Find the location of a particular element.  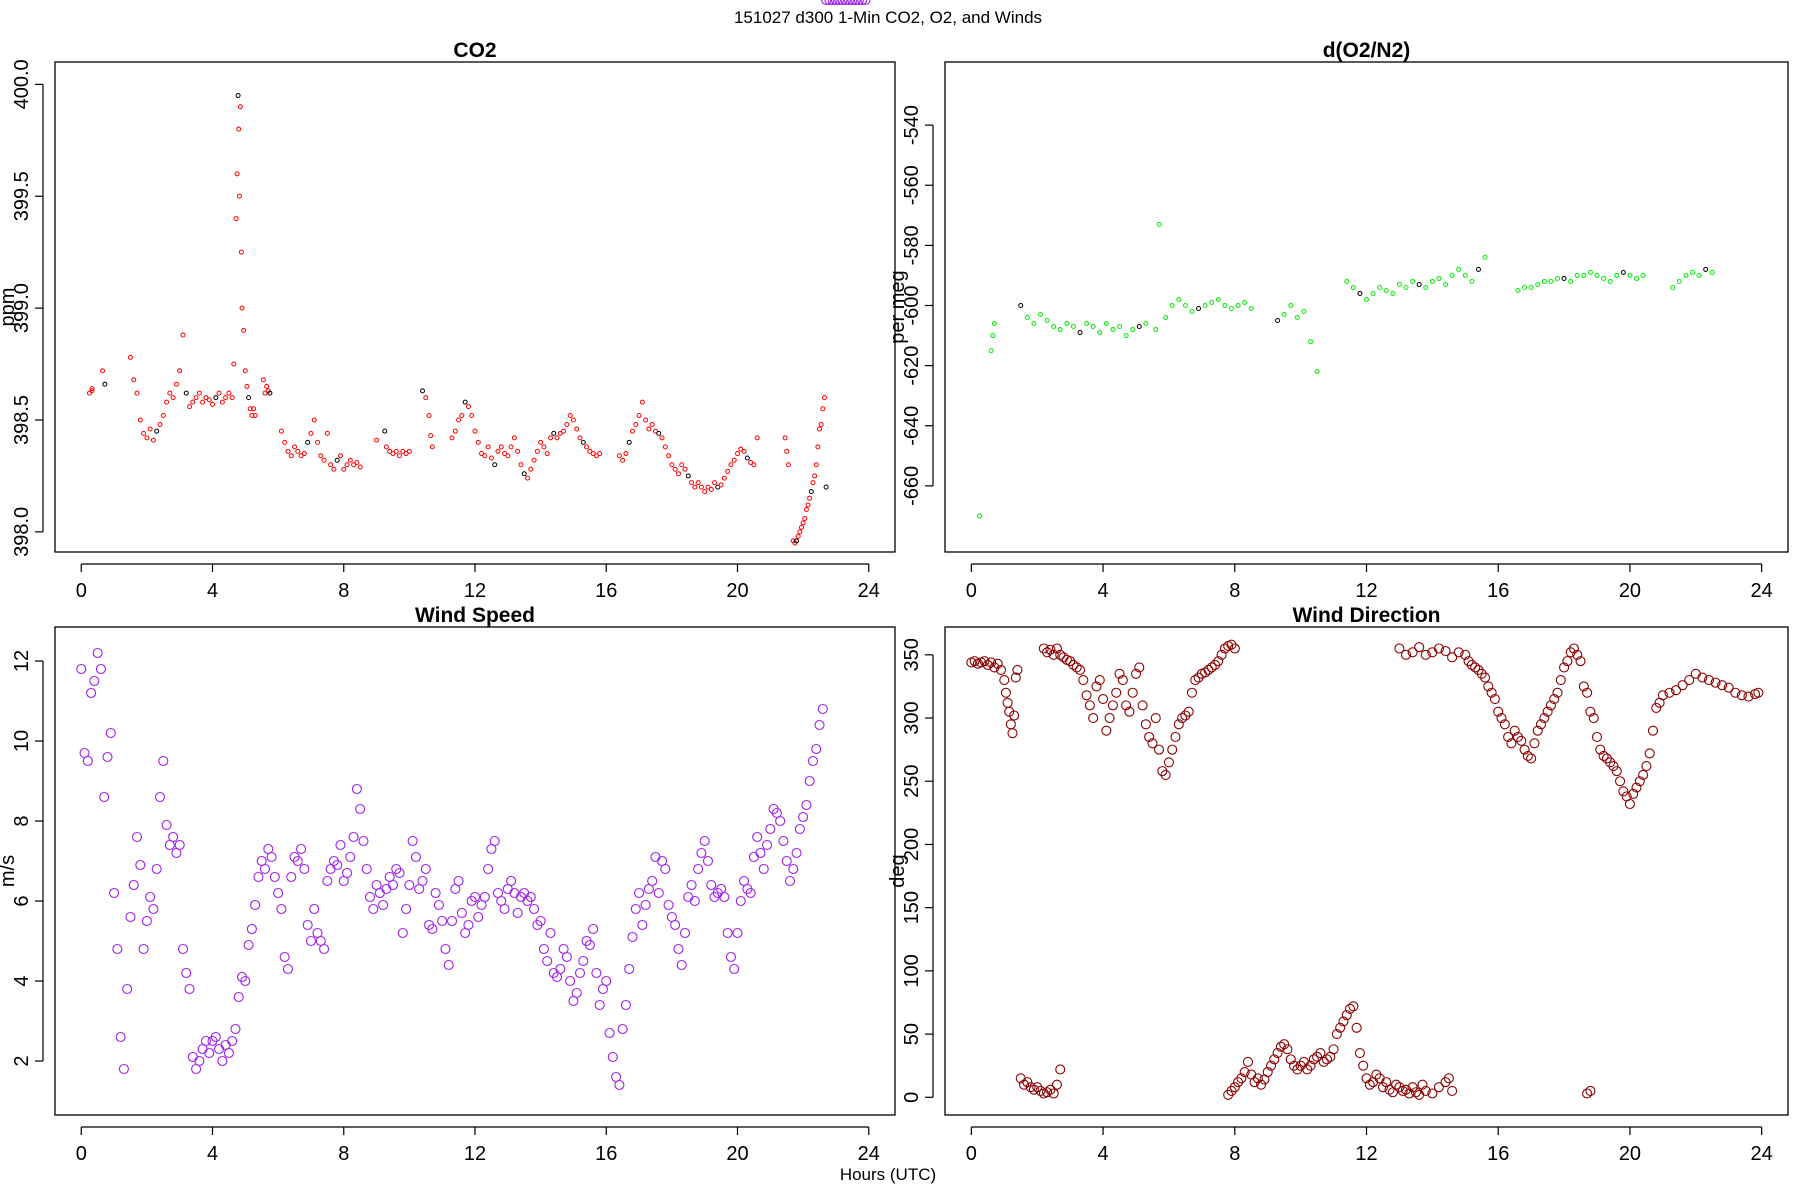

y-tick-label: 2 is located at coordinates (22, 1060).